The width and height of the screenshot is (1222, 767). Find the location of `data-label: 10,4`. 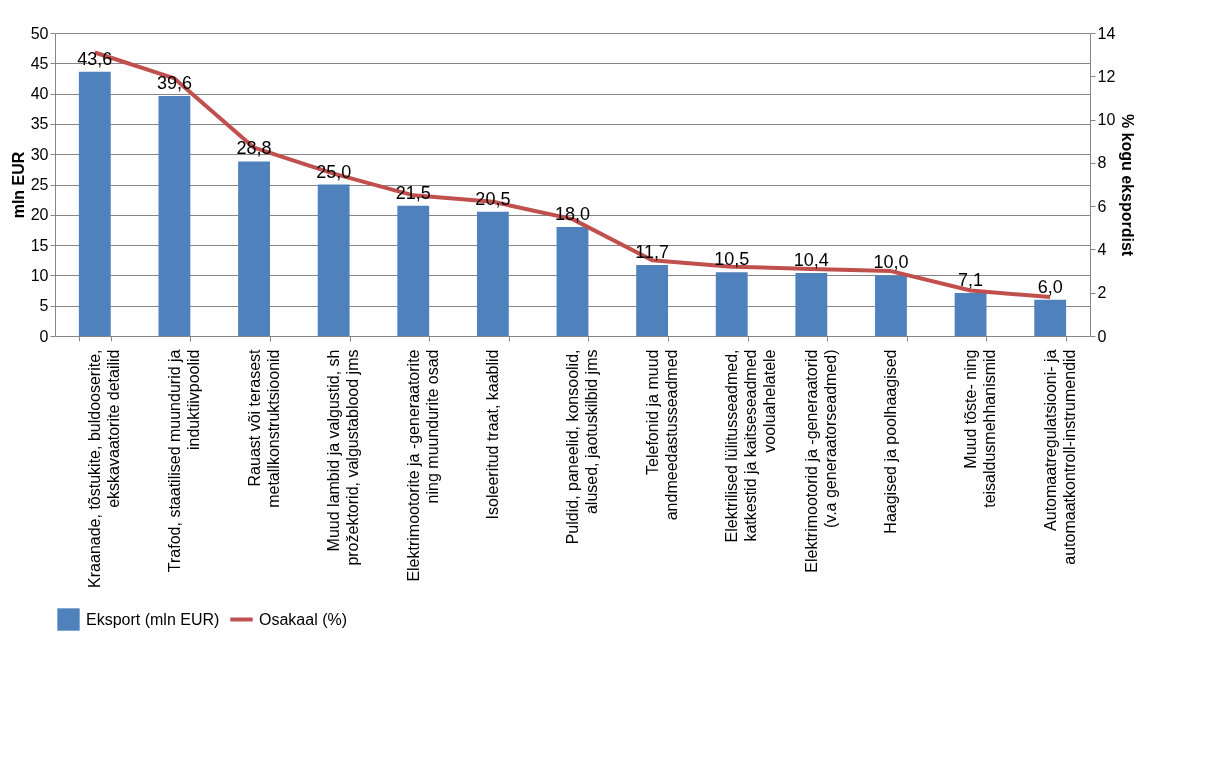

data-label: 10,4 is located at coordinates (811, 259).